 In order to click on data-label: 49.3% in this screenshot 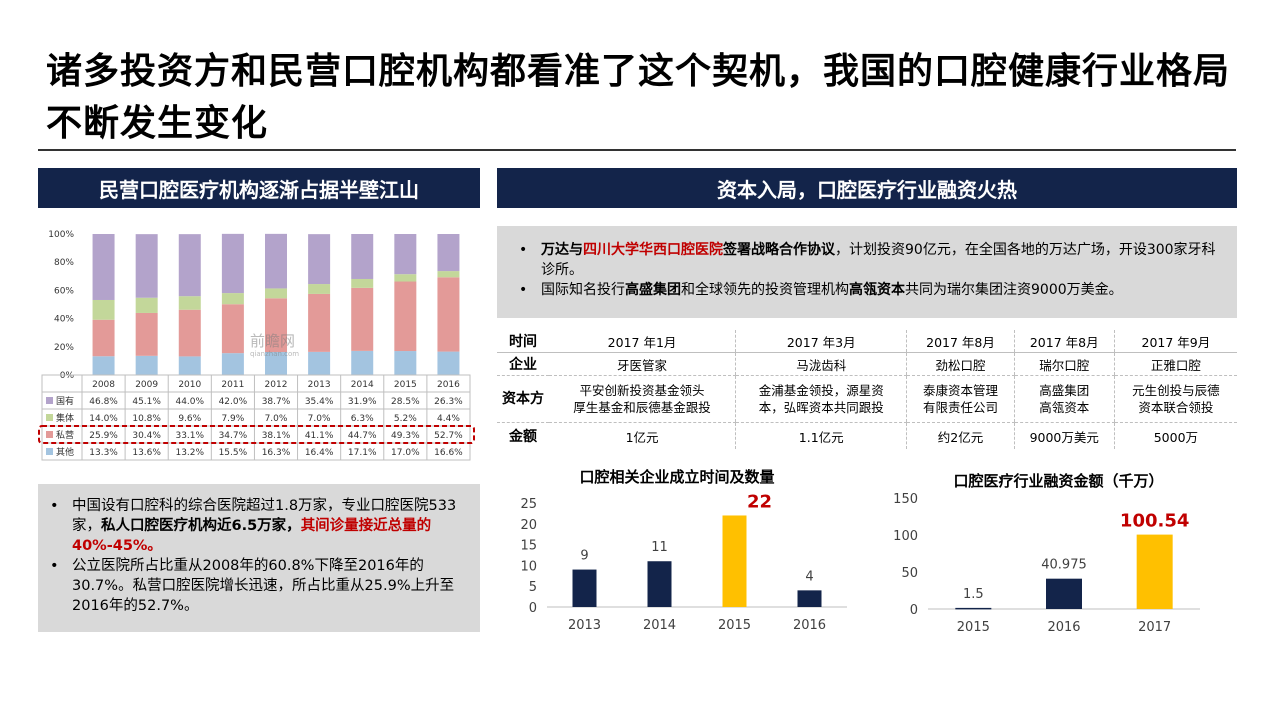, I will do `click(405, 436)`.